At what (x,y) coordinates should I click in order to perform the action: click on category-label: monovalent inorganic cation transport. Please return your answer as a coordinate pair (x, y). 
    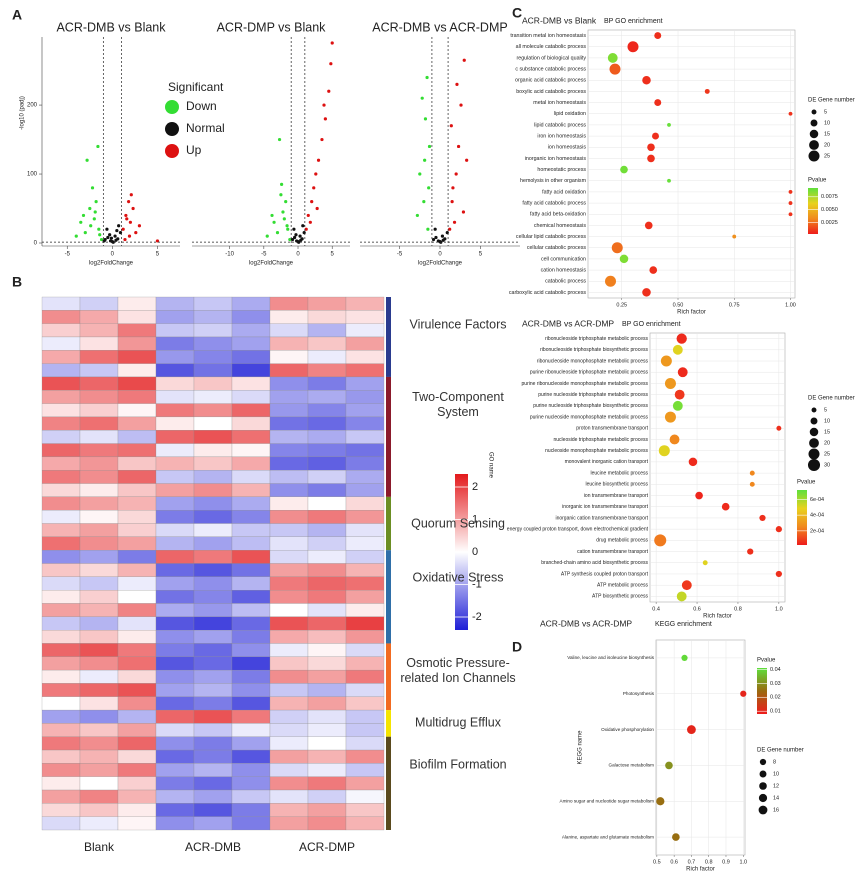
    Looking at the image, I should click on (607, 462).